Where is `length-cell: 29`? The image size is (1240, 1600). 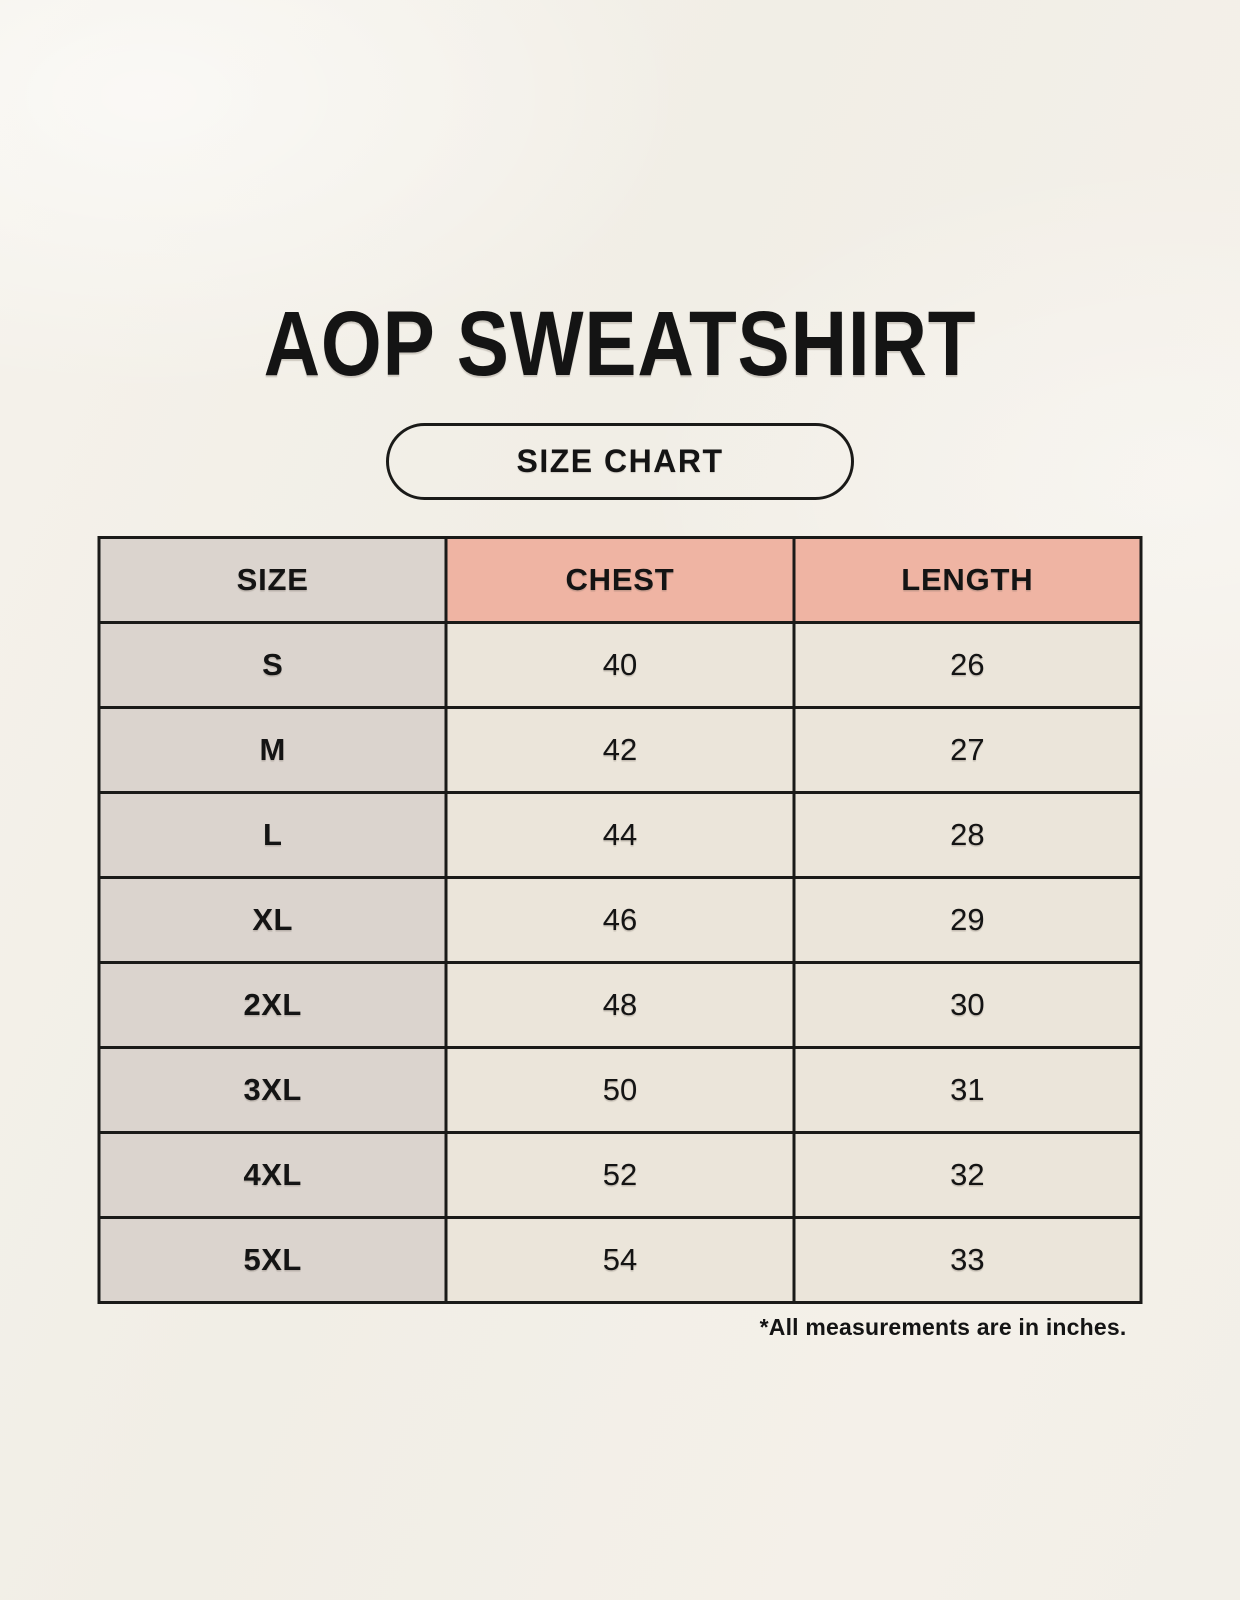 length-cell: 29 is located at coordinates (967, 920).